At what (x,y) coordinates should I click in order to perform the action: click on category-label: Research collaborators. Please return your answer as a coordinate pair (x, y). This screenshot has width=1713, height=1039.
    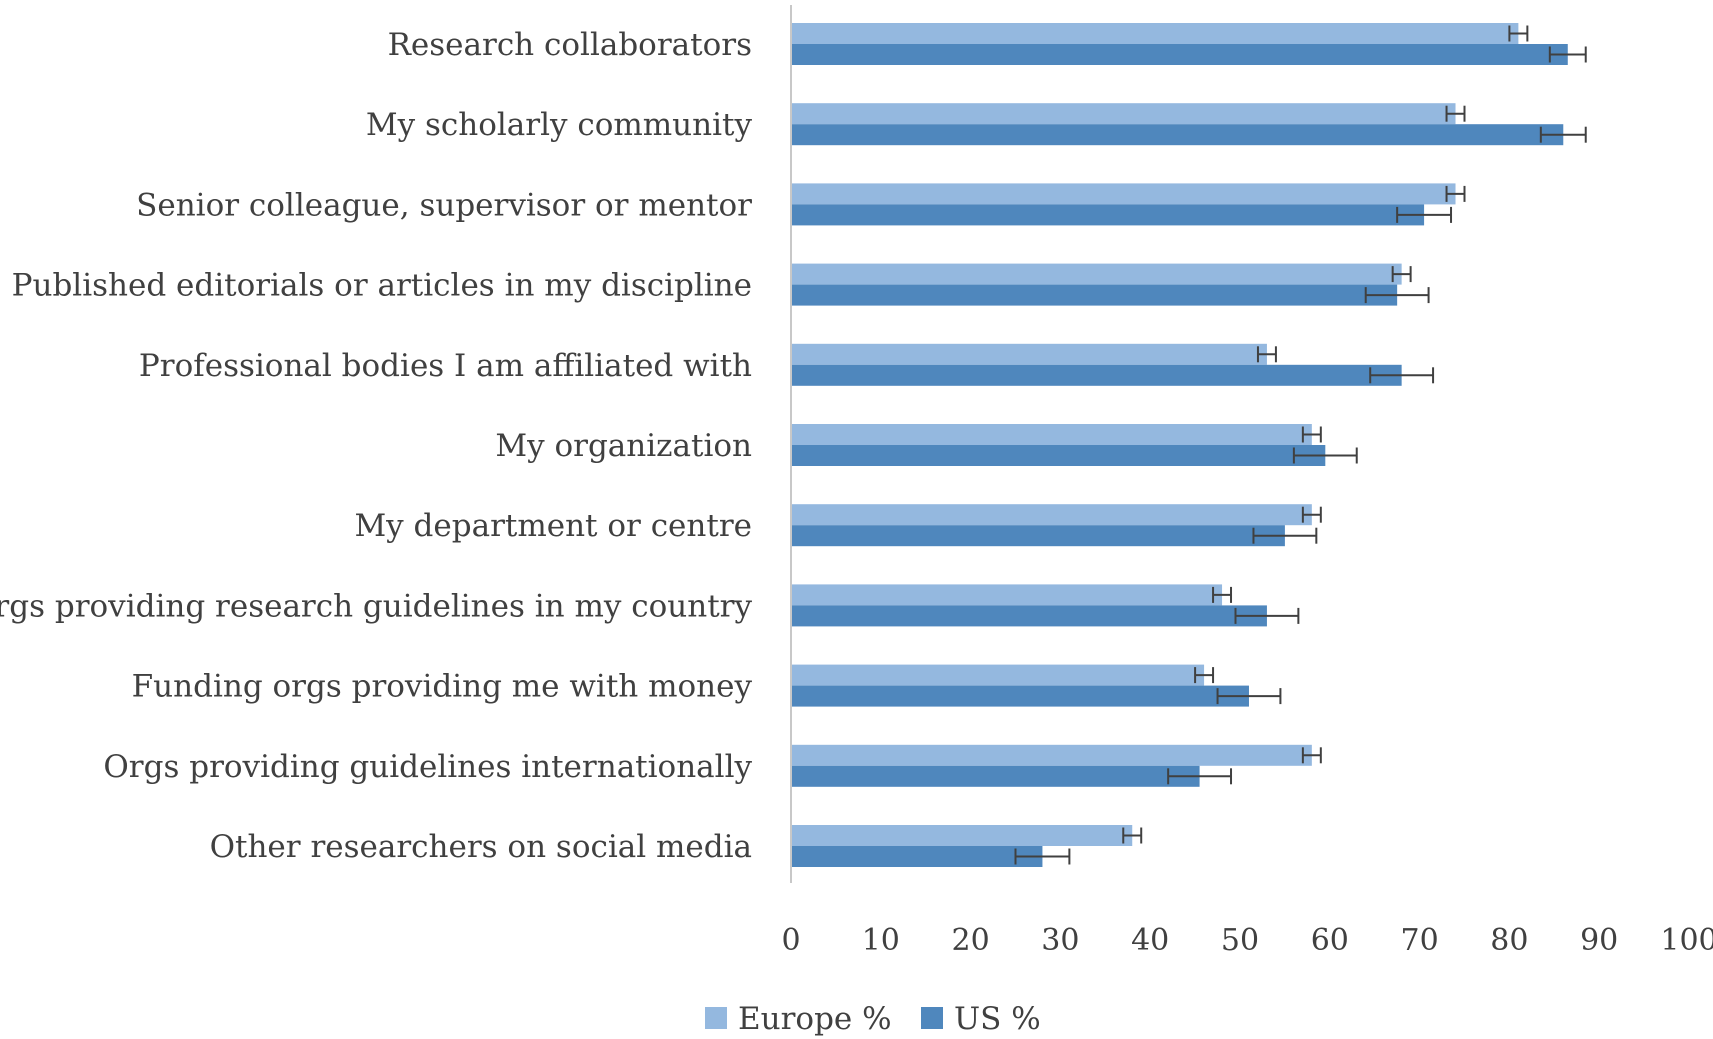
    Looking at the image, I should click on (570, 45).